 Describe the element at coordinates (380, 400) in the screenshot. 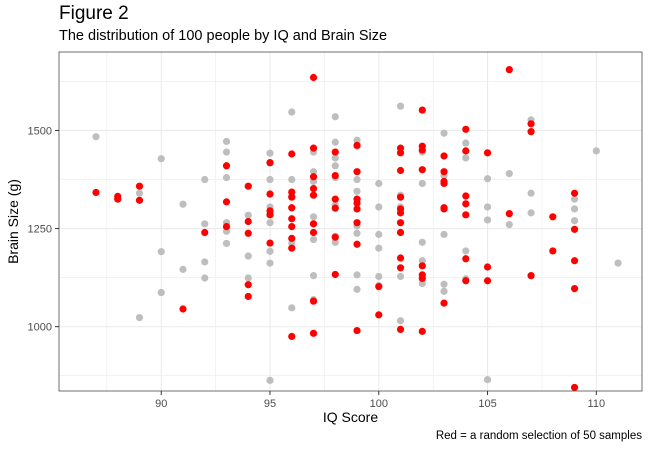

I see `x-axis-ticks: 90 95 100 105 110` at that location.